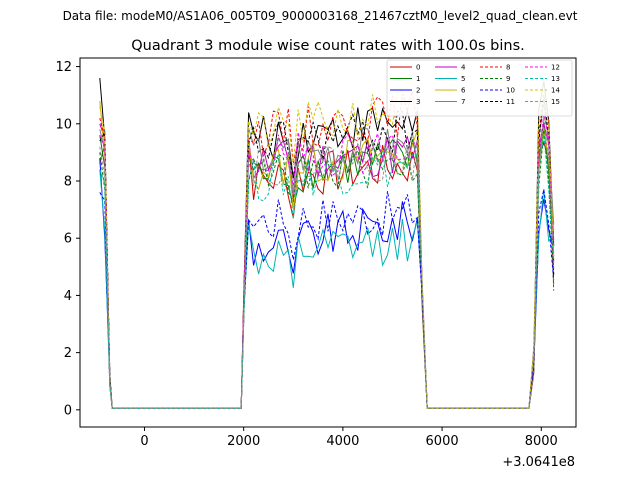 The width and height of the screenshot is (640, 480). Describe the element at coordinates (68, 410) in the screenshot. I see `y-tick-label: 0` at that location.